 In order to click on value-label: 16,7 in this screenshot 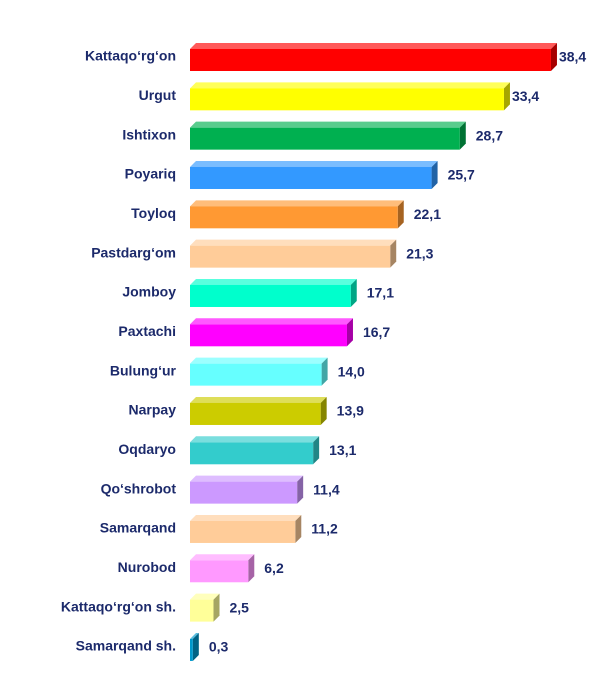, I will do `click(376, 332)`.